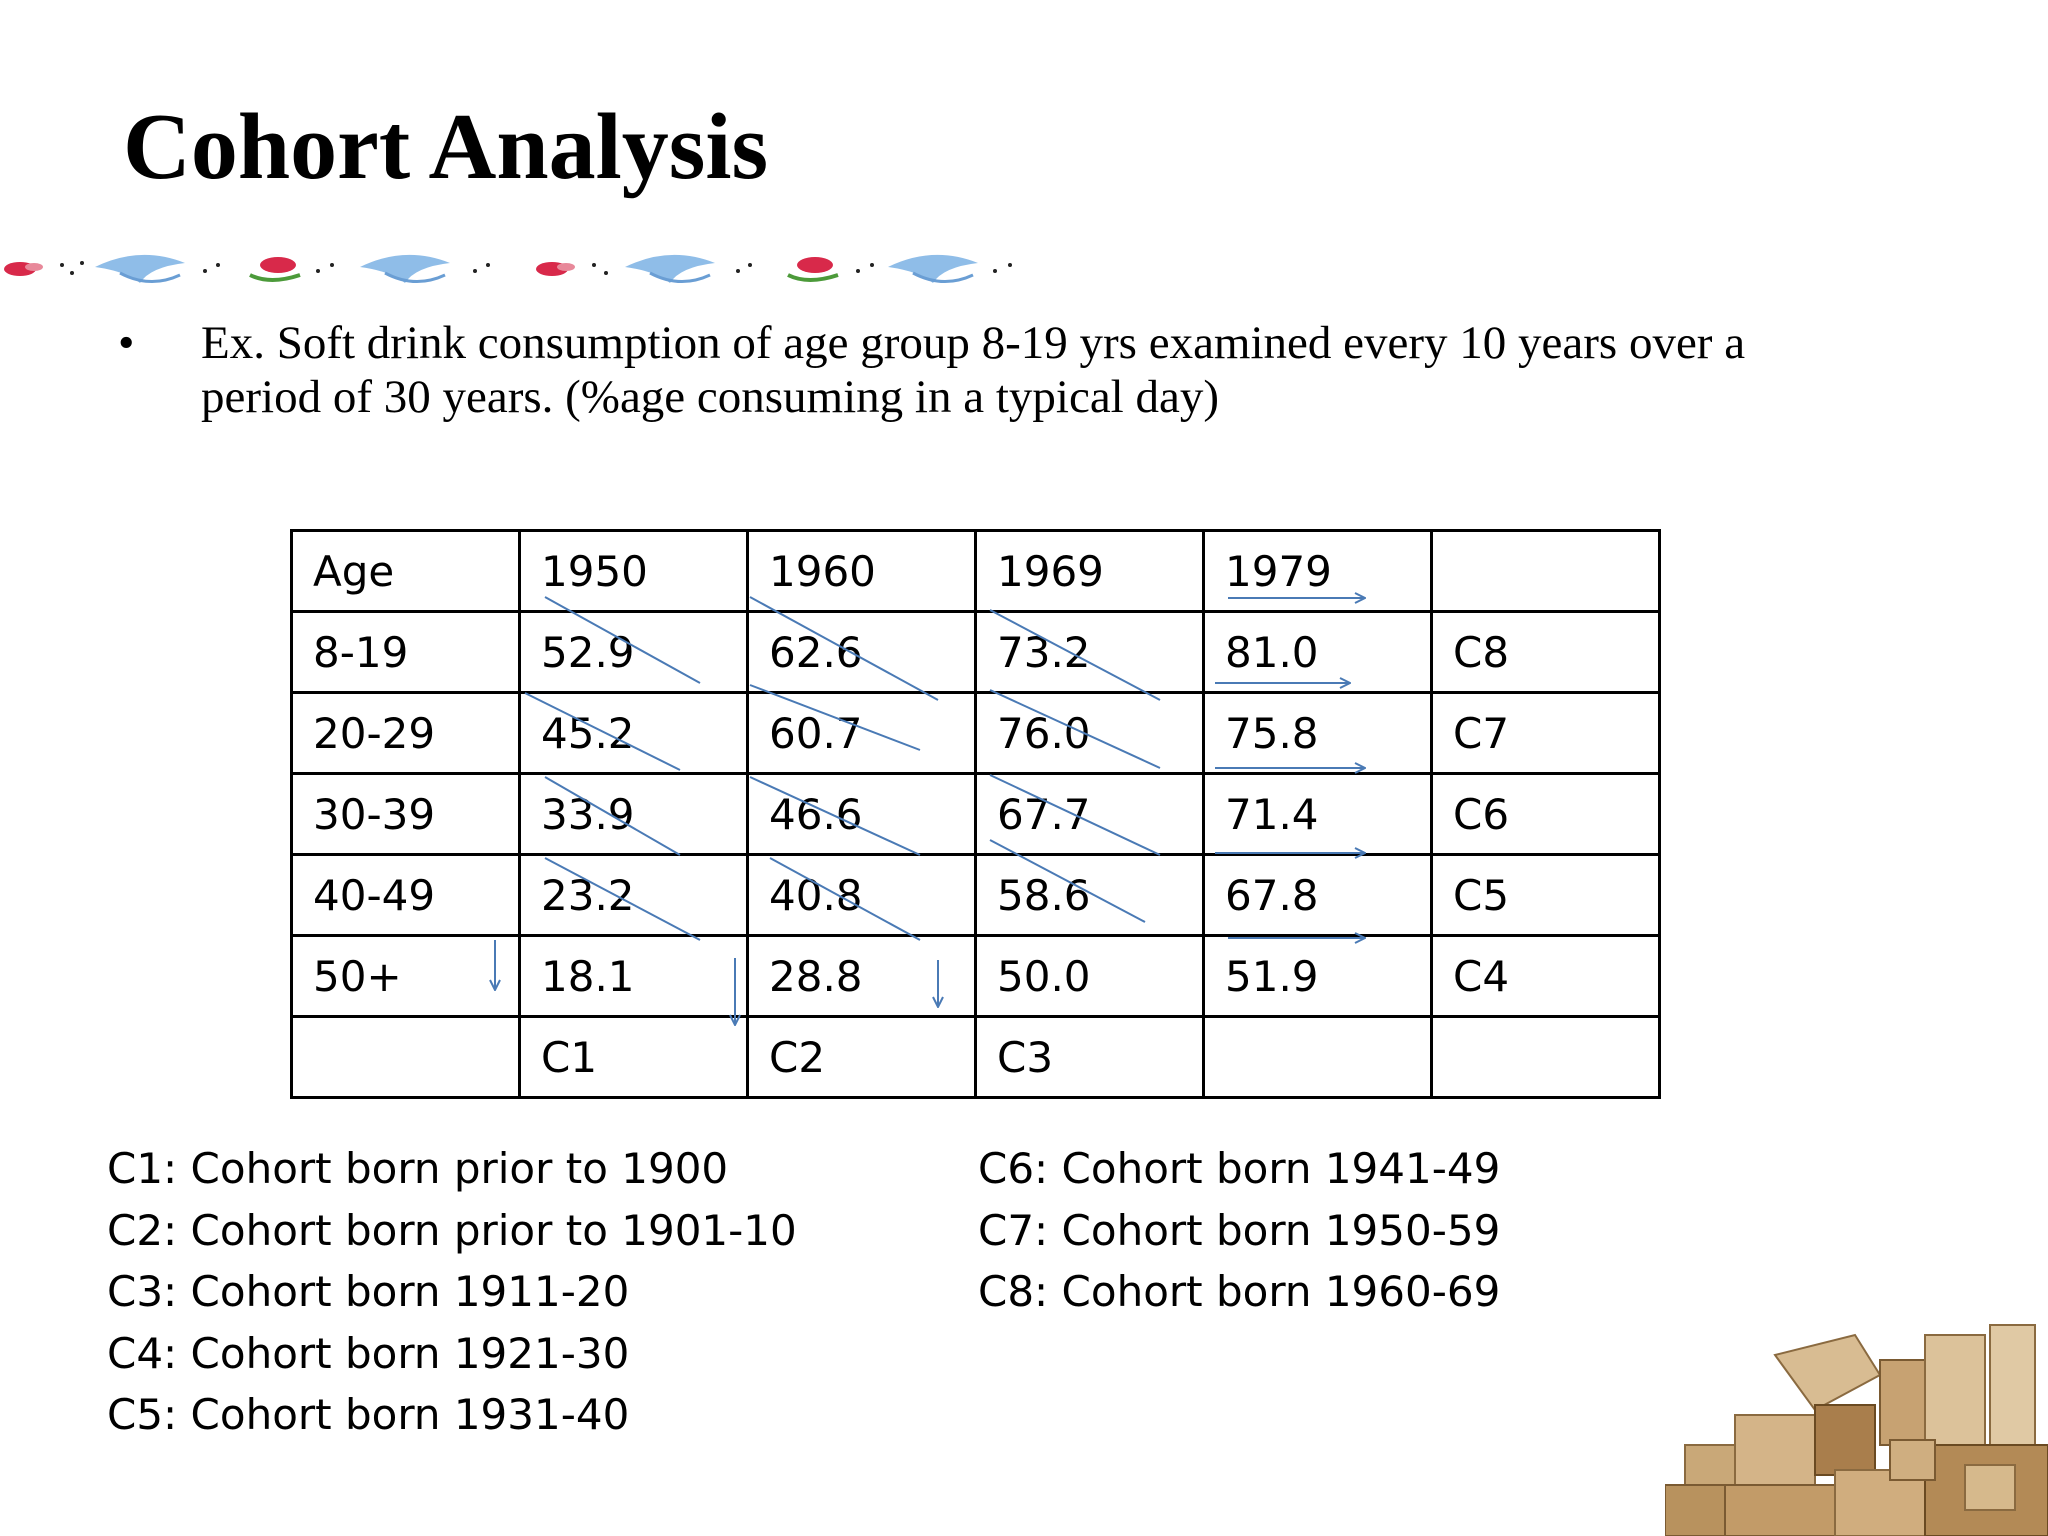 This screenshot has width=2048, height=1536. I want to click on table-cell: 40-49, so click(405, 895).